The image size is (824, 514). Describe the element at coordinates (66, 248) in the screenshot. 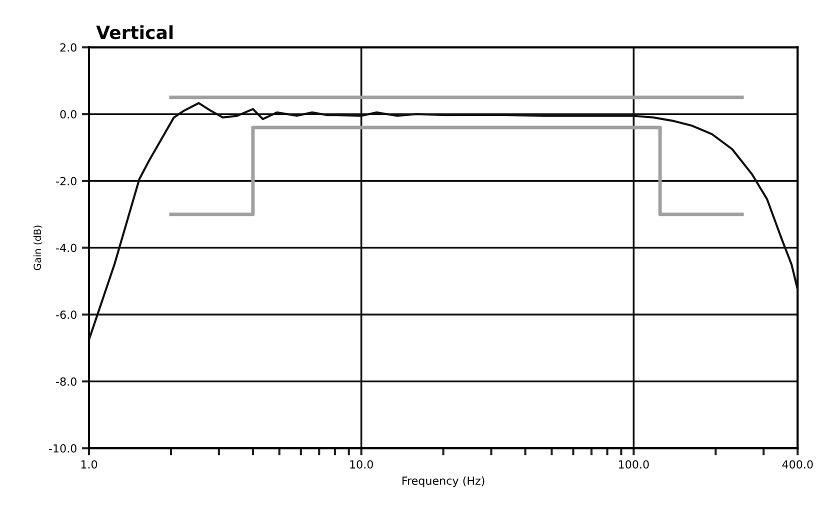

I see `y-tick-label: -4.0` at that location.